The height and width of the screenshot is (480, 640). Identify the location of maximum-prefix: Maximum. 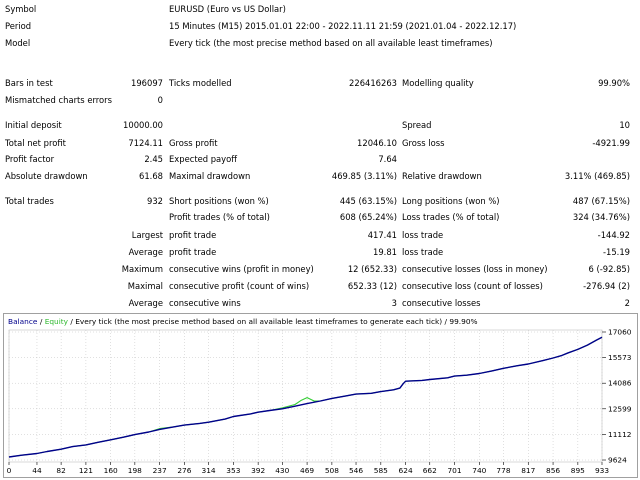
(142, 269).